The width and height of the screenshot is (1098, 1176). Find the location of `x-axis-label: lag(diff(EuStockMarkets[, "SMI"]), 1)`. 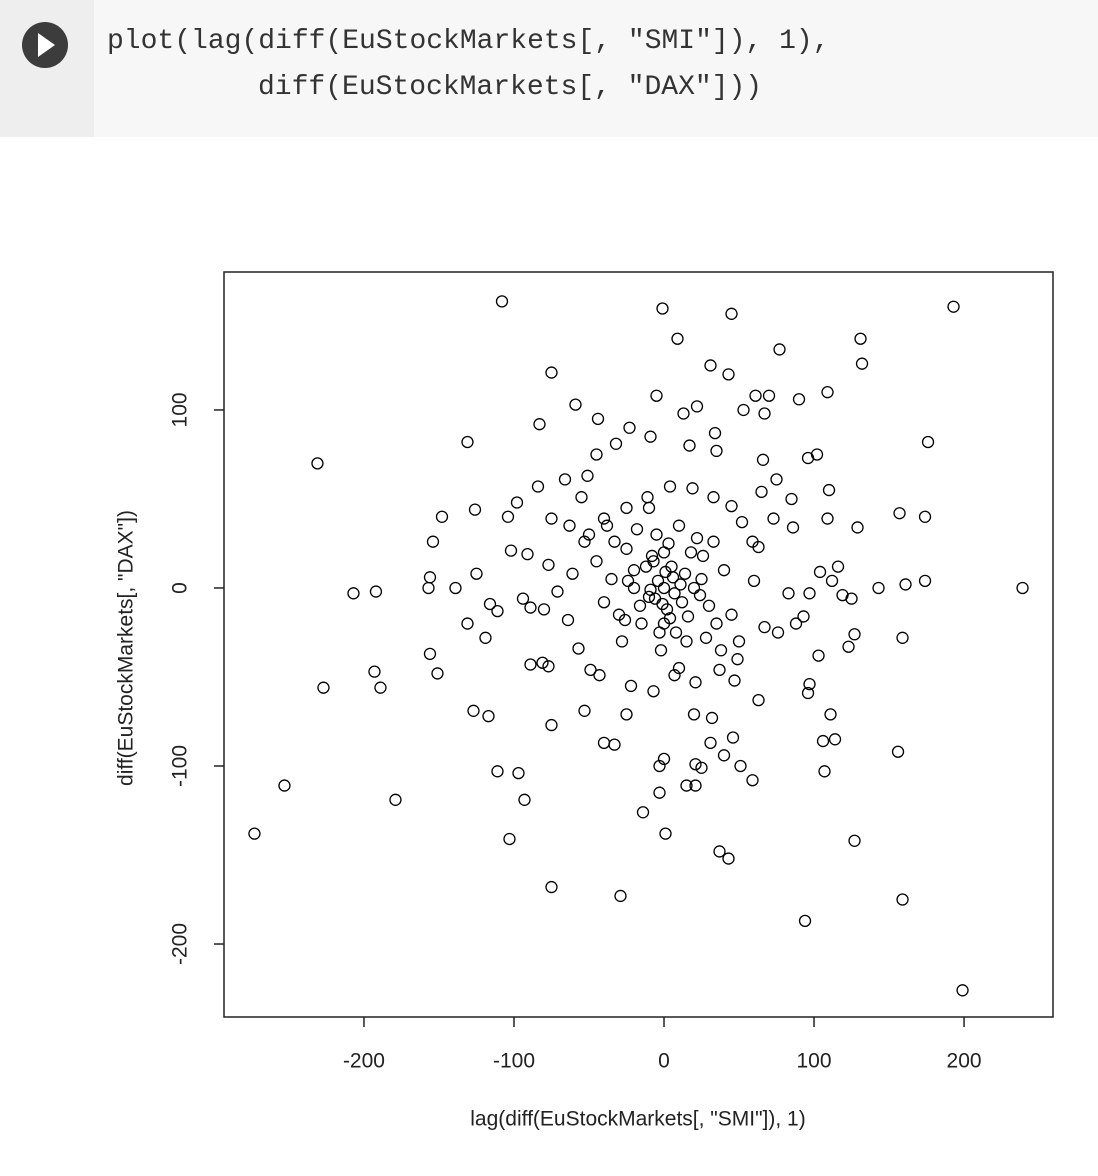

x-axis-label: lag(diff(EuStockMarkets[, "SMI"]), 1) is located at coordinates (637, 1119).